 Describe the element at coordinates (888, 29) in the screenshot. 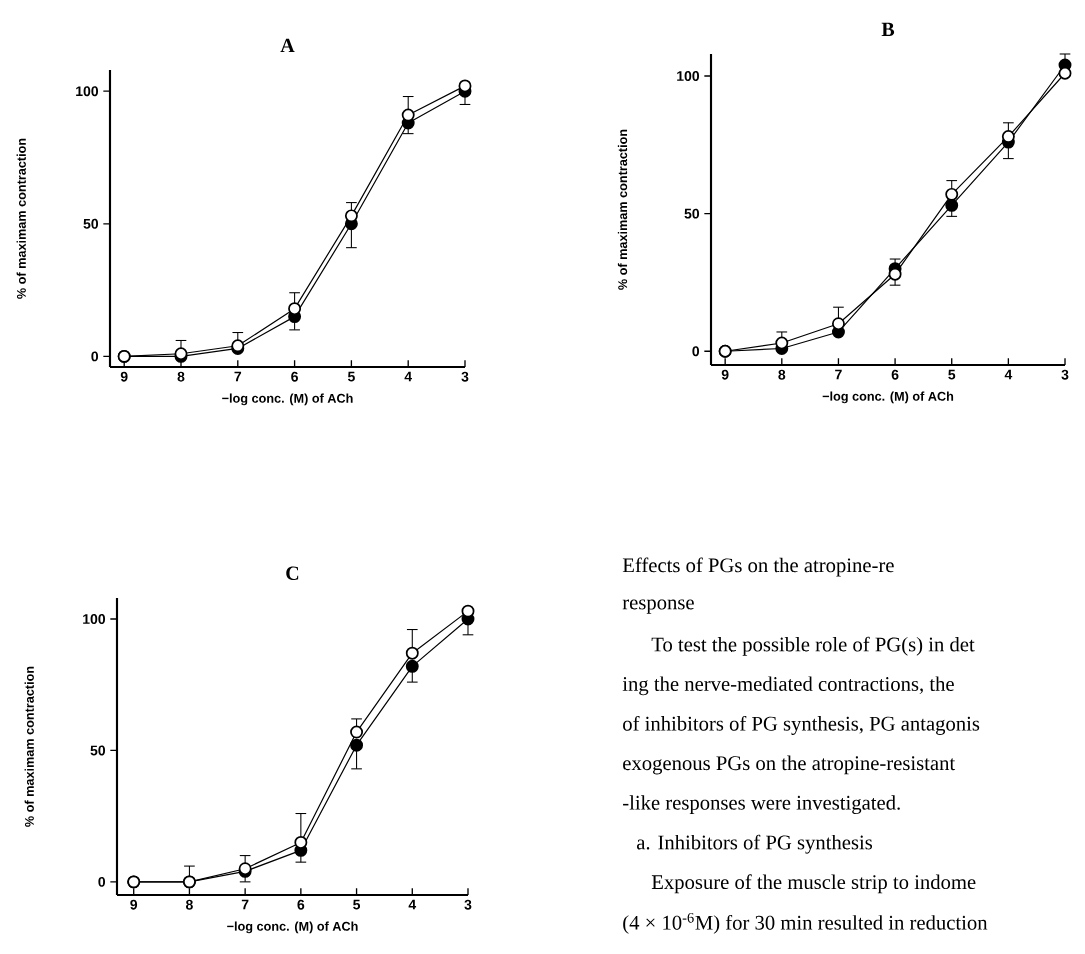

I see `chart-title: B` at that location.